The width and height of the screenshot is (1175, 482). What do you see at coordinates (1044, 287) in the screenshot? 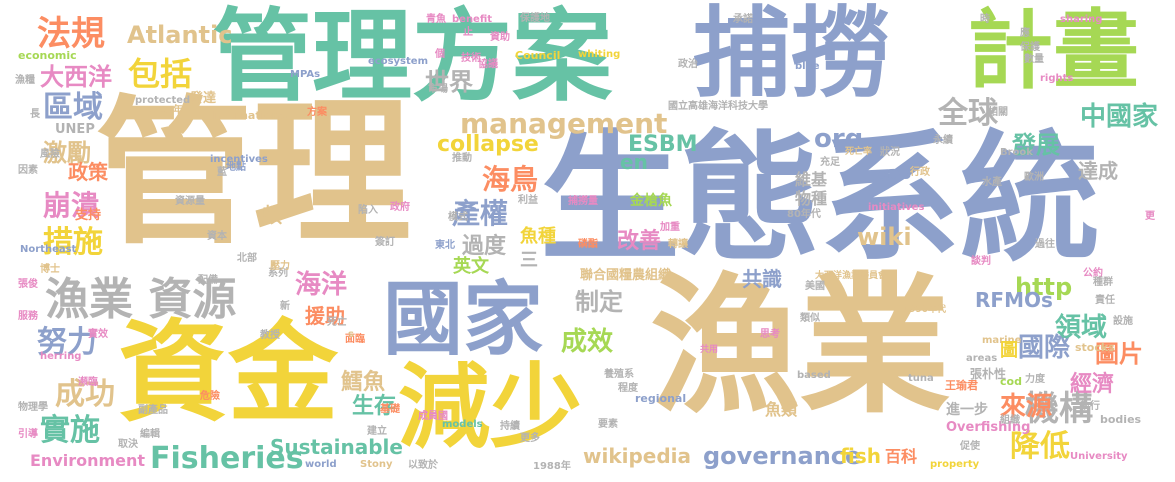
I see `word: http` at bounding box center [1044, 287].